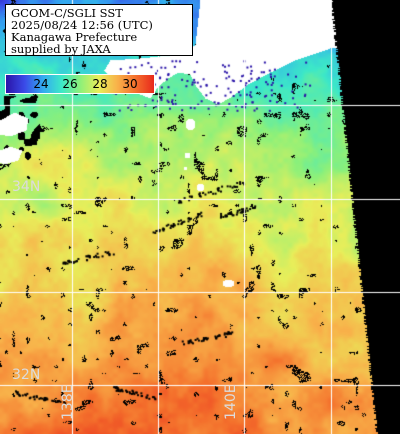  I want to click on title-region: Kanagawa Prefecture, so click(74, 37).